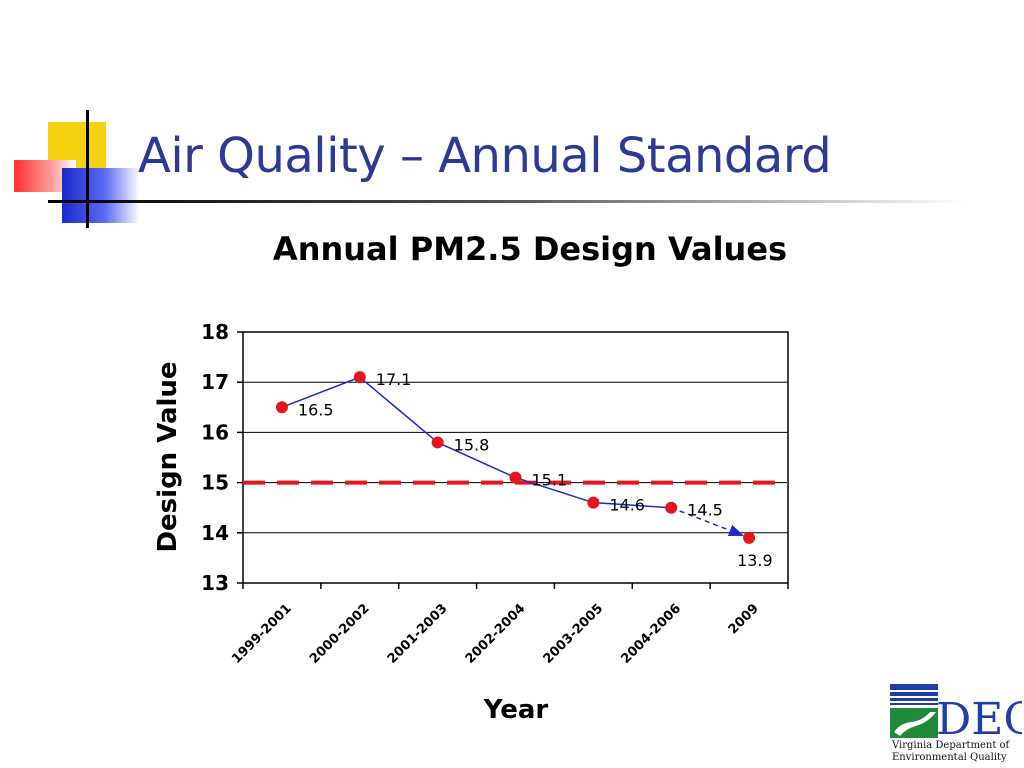 The image size is (1024, 768). What do you see at coordinates (949, 757) in the screenshot?
I see `logo-caption-line2: Environmental Quality` at bounding box center [949, 757].